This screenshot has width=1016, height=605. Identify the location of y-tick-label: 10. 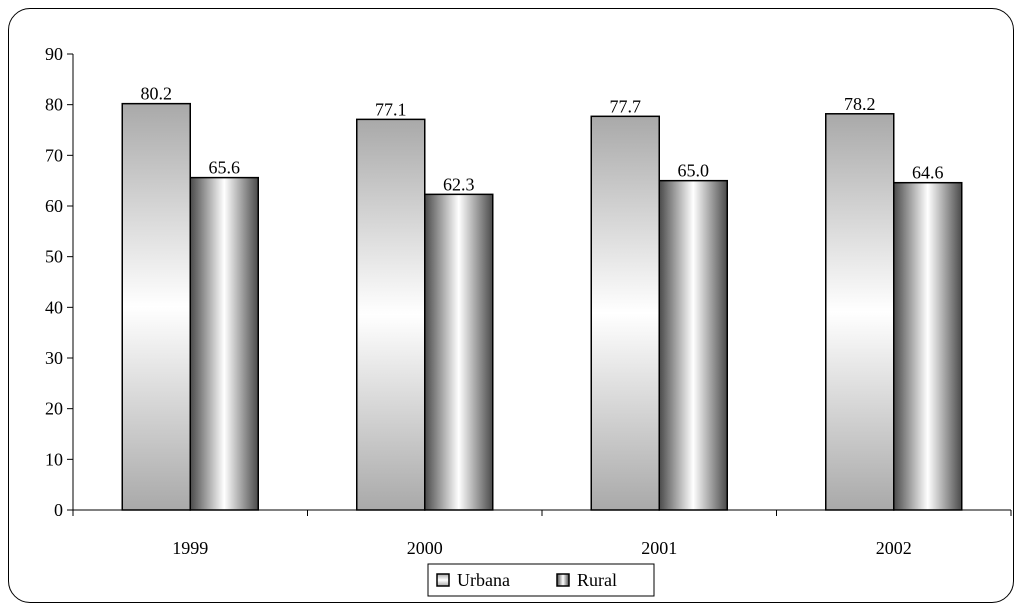
(54, 459).